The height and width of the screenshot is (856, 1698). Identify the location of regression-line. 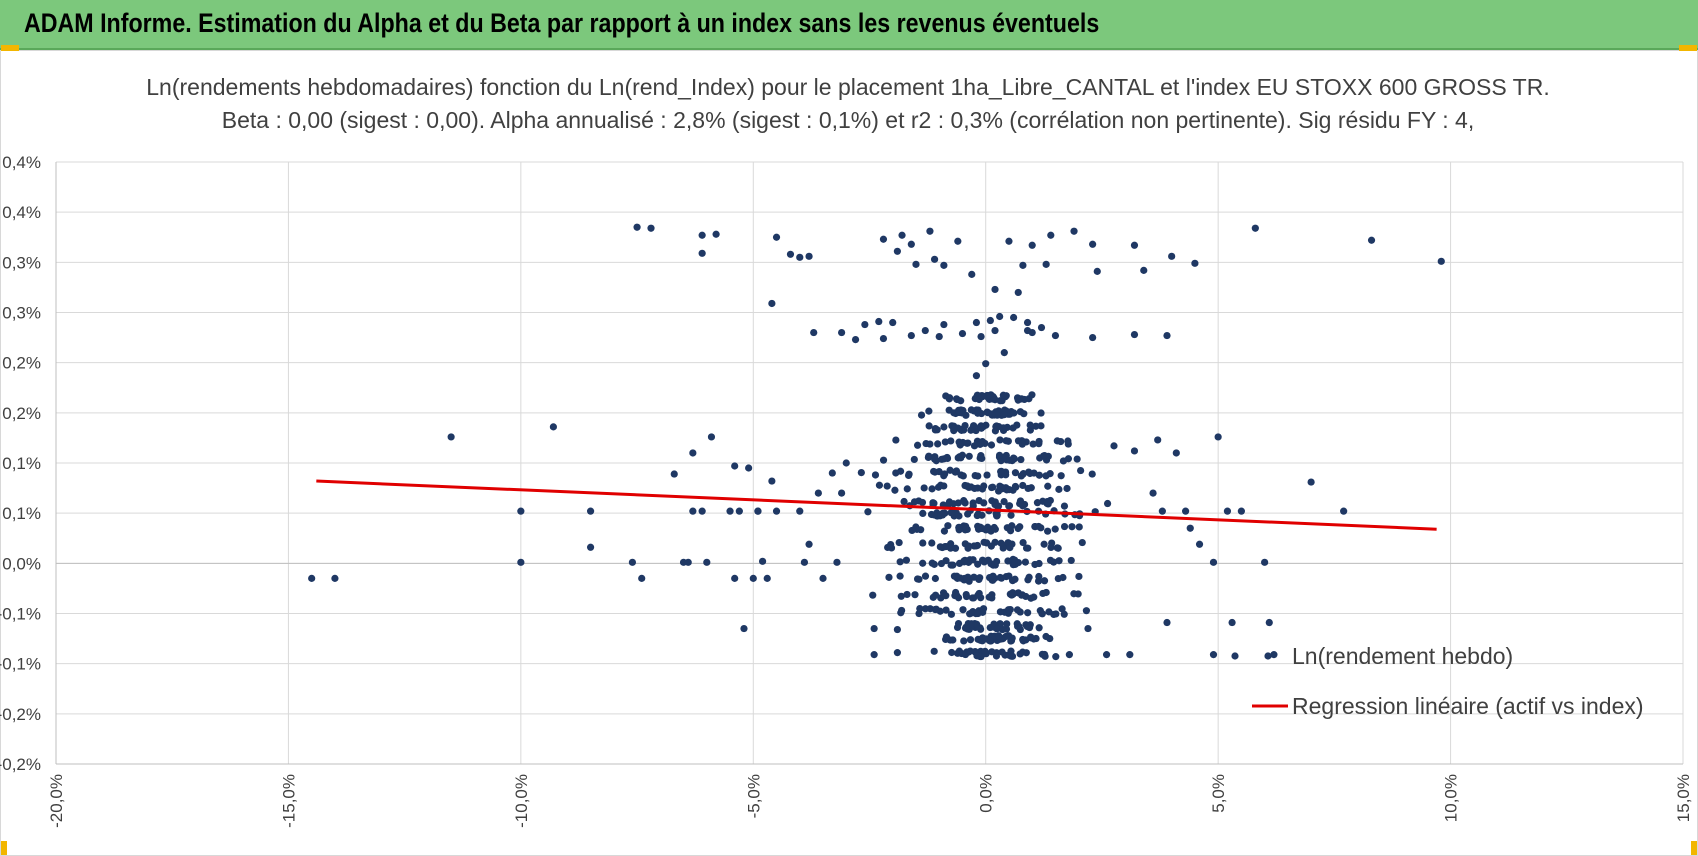
(876, 505).